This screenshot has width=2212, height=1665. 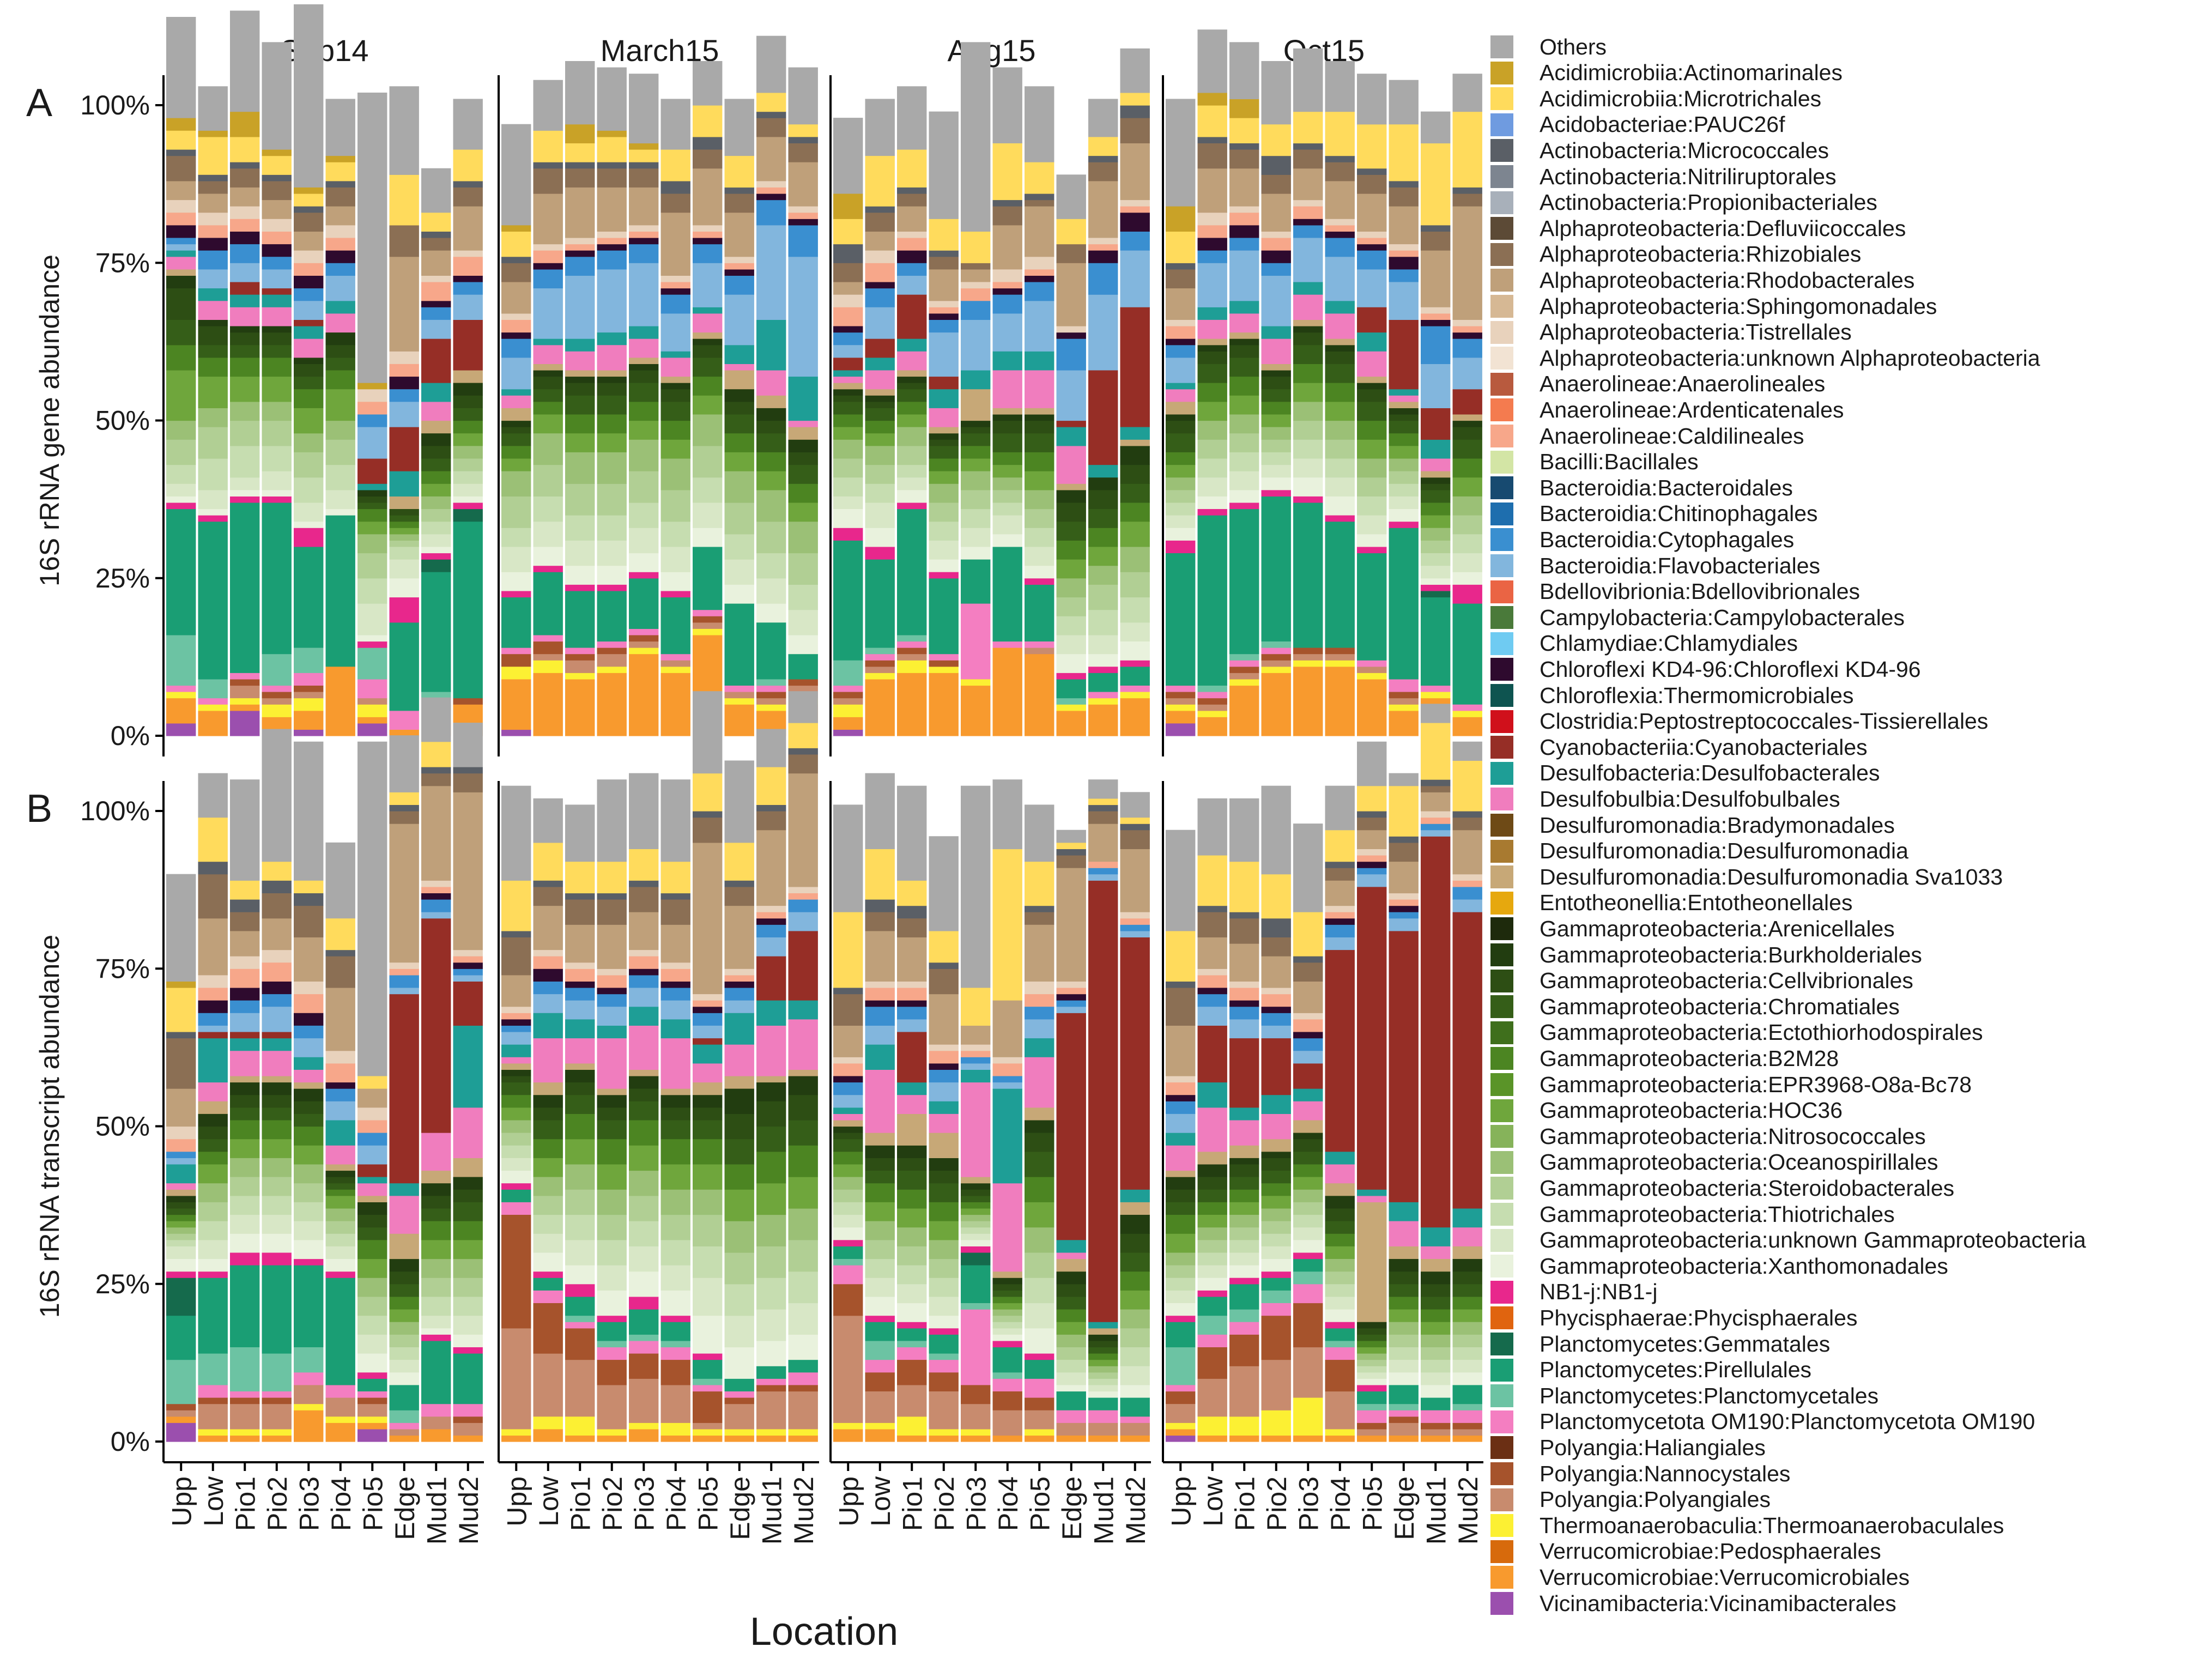 I want to click on bar-a-oct15-edge, so click(x=1404, y=408).